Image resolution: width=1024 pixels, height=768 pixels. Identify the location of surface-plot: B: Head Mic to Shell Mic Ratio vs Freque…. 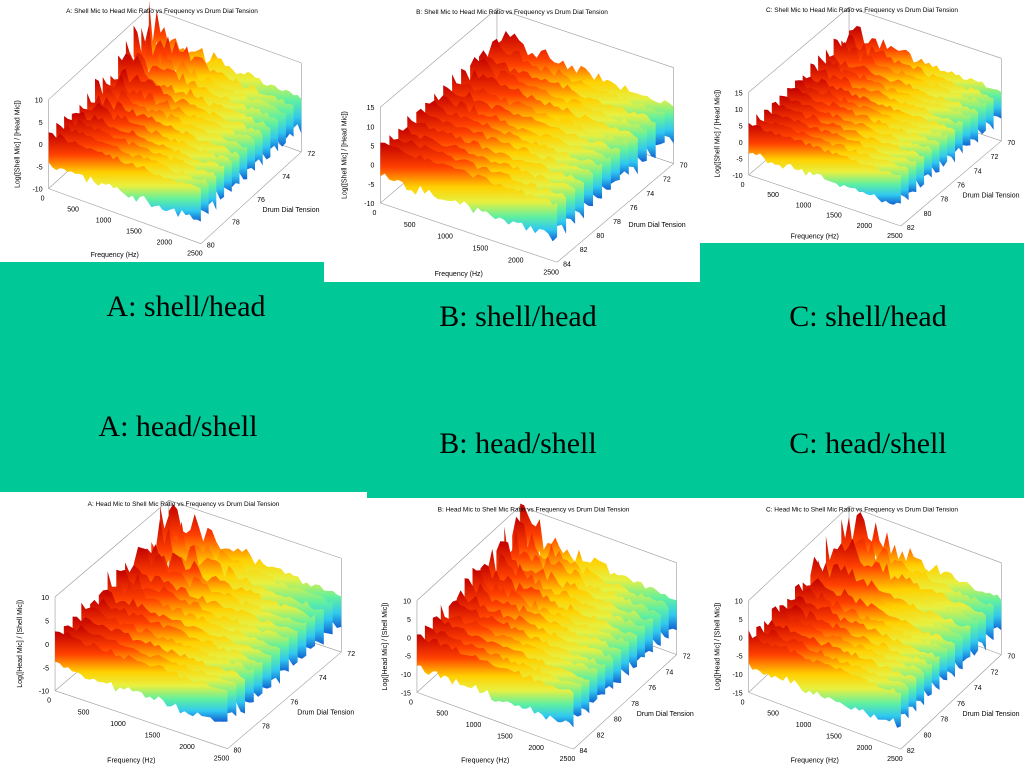
(538, 634).